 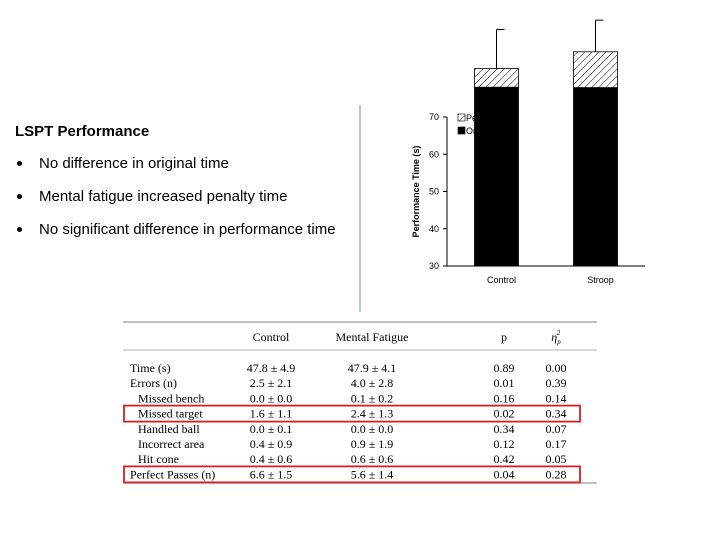 I want to click on table-header: p, so click(x=504, y=337).